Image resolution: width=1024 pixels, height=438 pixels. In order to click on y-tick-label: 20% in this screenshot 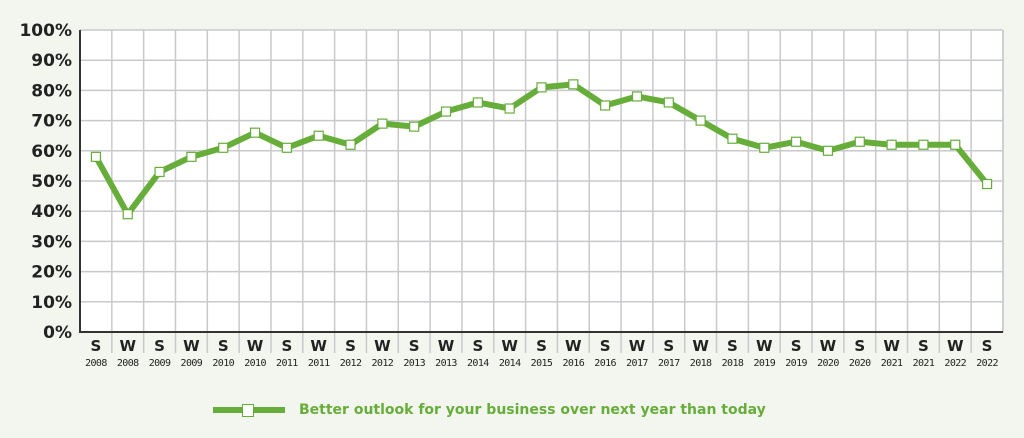, I will do `click(51, 273)`.